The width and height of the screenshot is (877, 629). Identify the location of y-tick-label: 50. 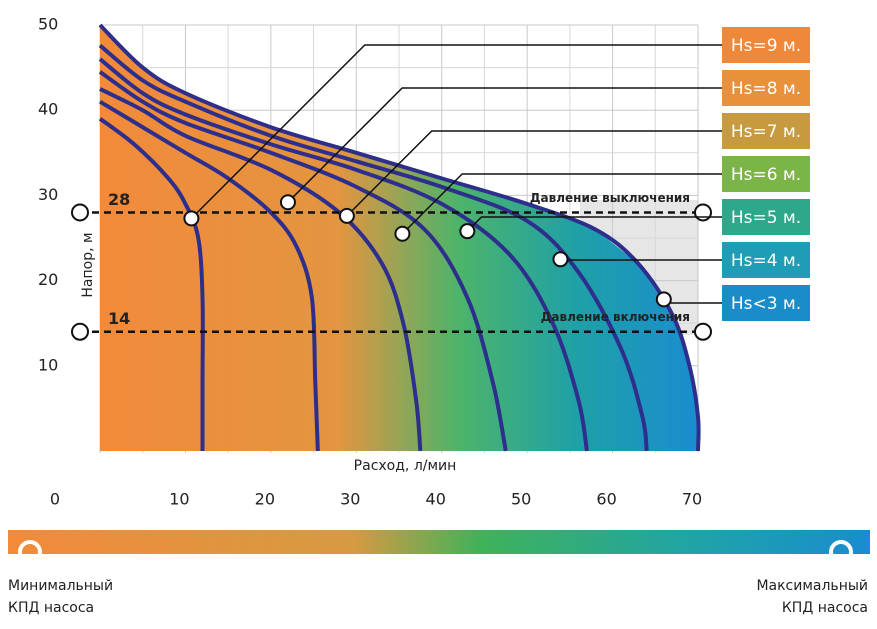
(48, 24).